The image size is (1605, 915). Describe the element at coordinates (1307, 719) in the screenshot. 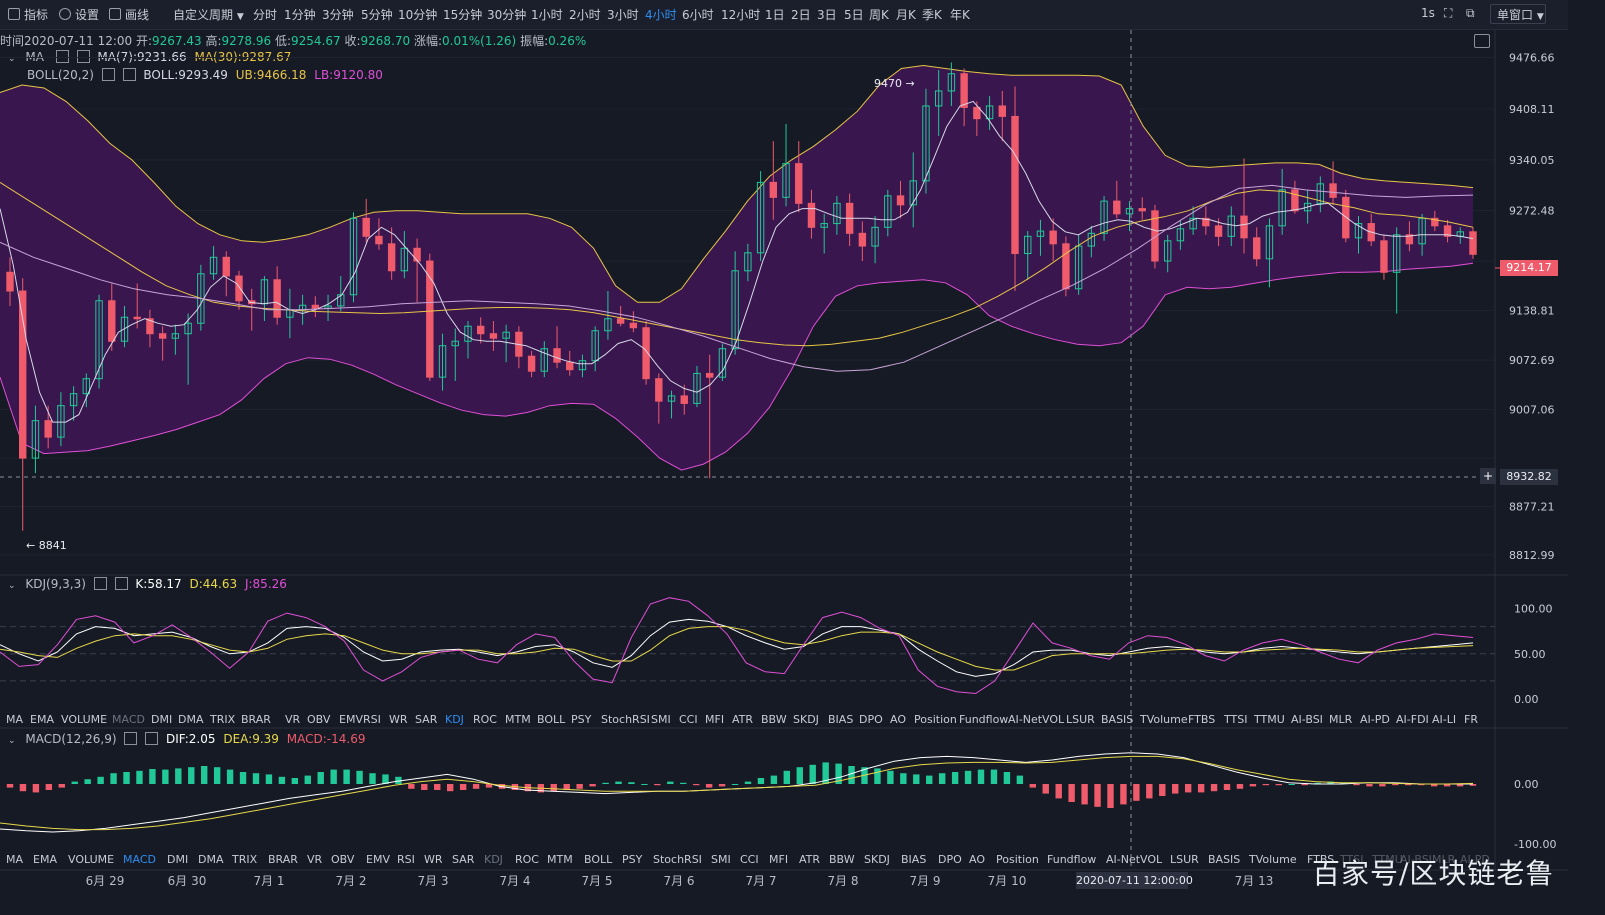

I see `indicator-tab-ai-bsi: AI-BSI` at that location.